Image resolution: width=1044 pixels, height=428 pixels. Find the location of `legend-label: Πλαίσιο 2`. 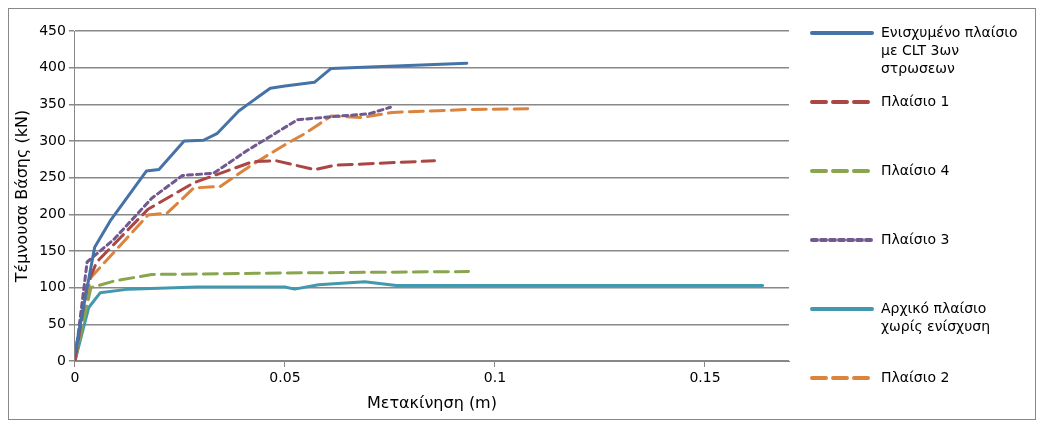

legend-label: Πλαίσιο 2 is located at coordinates (915, 377).